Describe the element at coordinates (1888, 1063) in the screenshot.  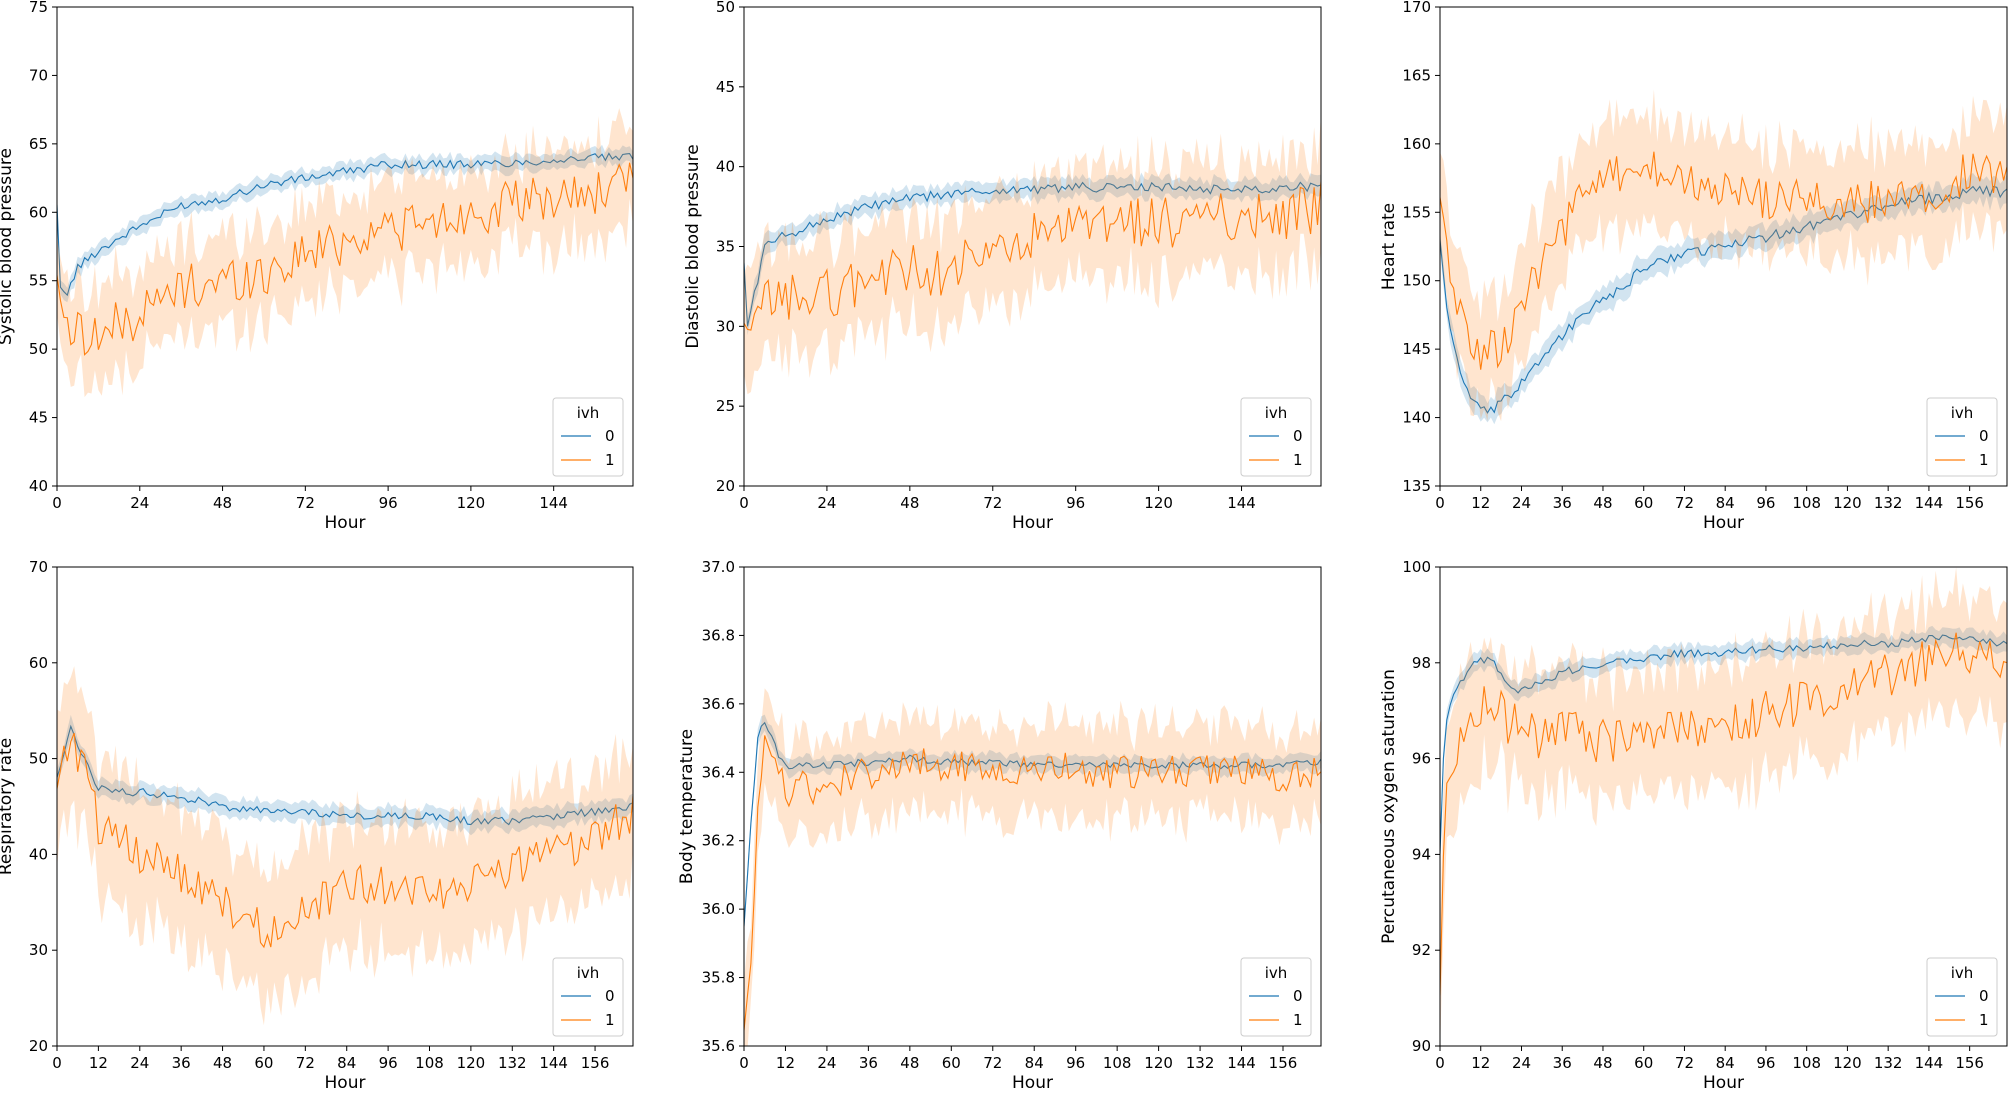
I see `x-tick-label: 132` at that location.